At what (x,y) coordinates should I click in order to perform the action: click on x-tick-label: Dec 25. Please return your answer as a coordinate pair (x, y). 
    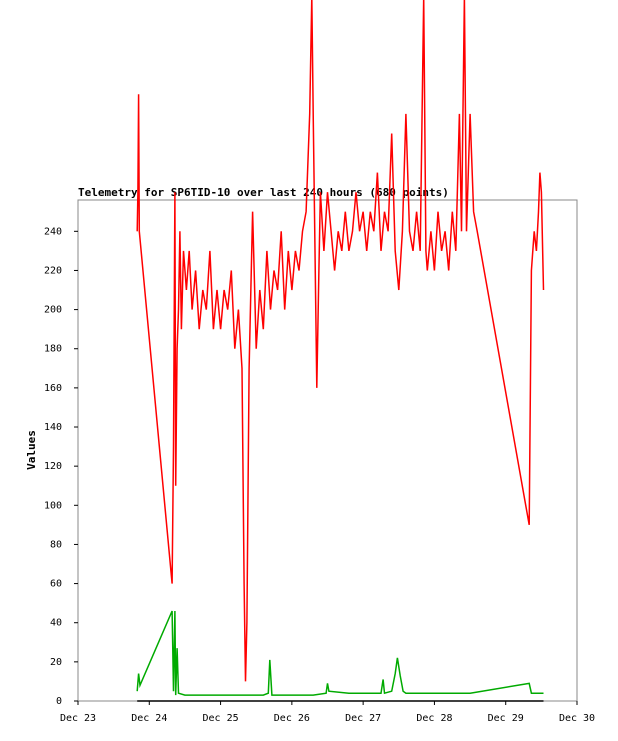
    Looking at the image, I should click on (221, 718).